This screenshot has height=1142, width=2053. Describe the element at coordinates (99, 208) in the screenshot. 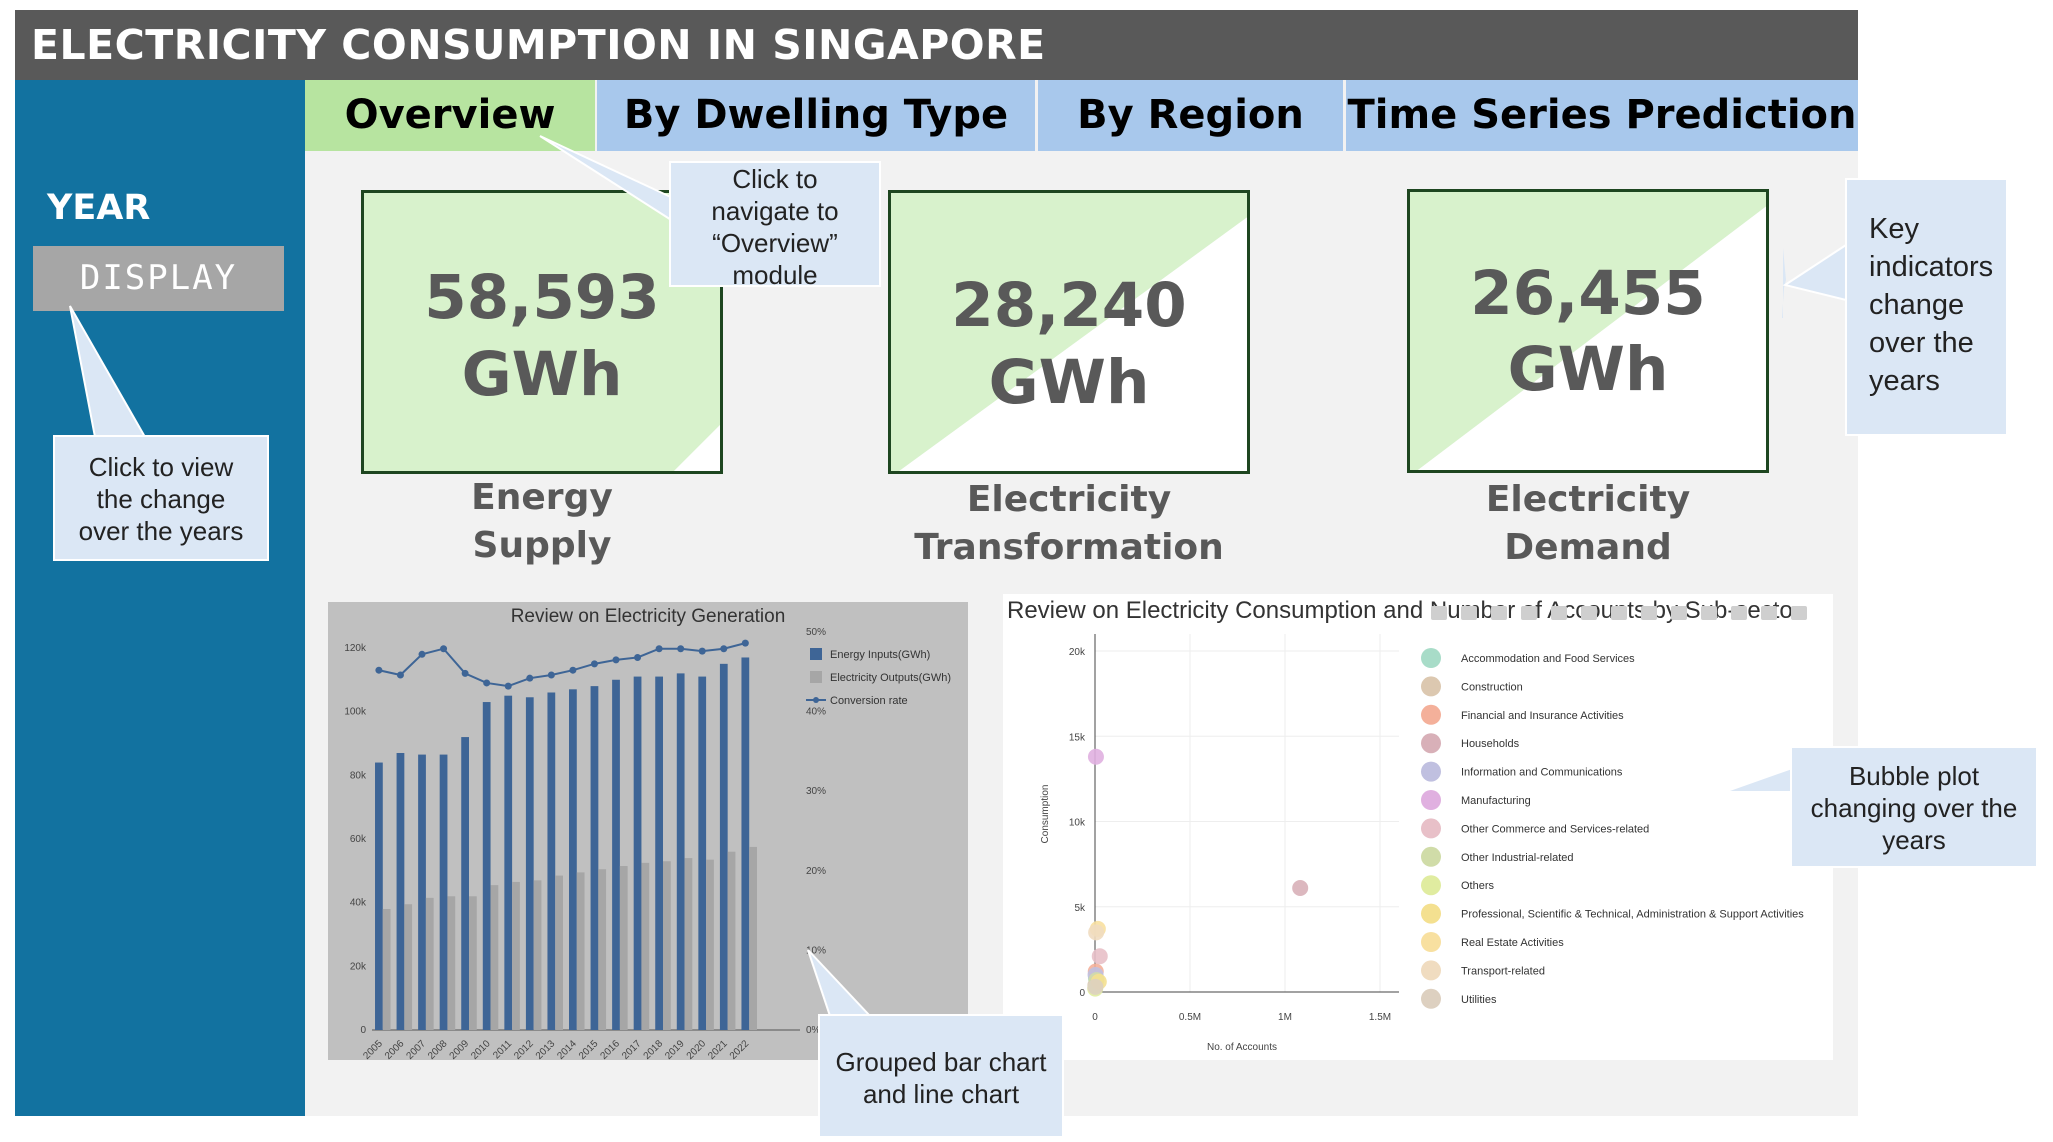

I see `year-label: YEAR` at that location.